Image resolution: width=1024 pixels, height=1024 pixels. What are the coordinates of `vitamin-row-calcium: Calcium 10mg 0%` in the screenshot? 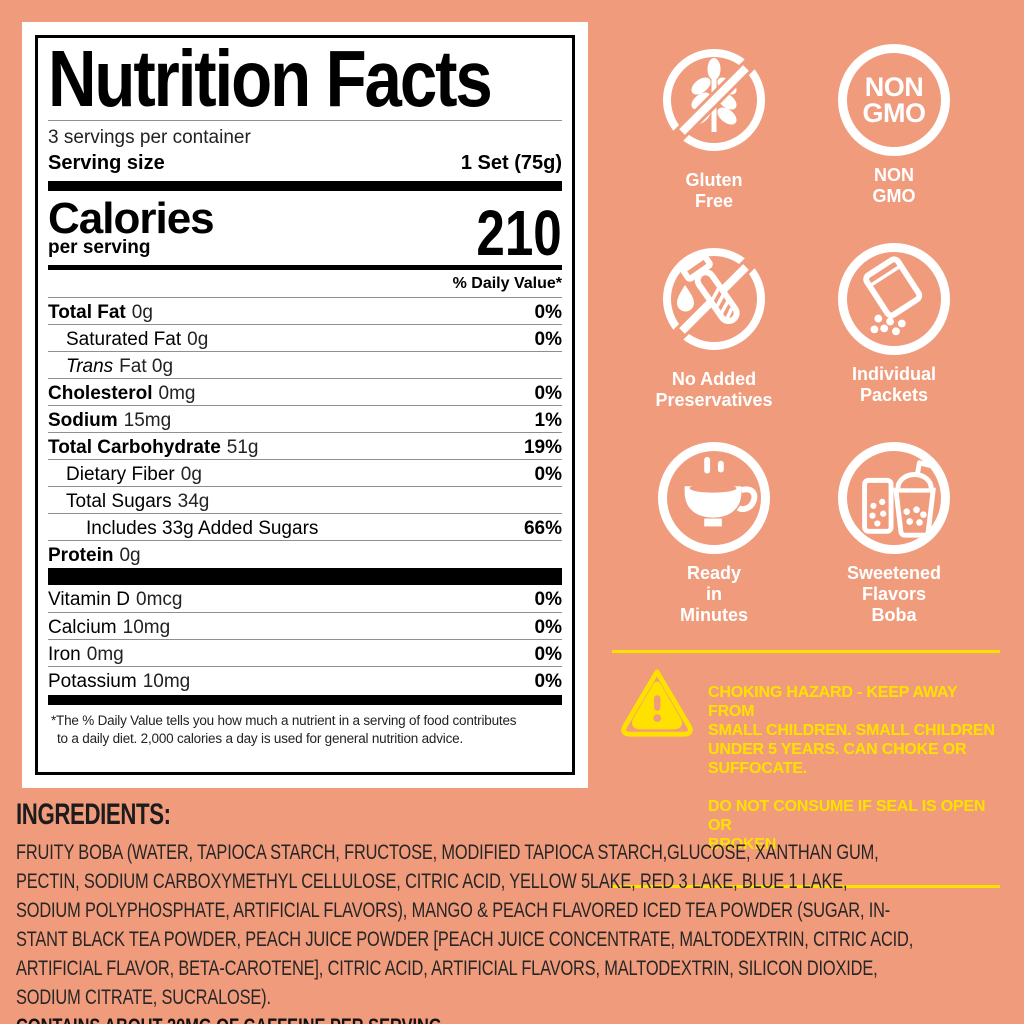 It's located at (305, 625).